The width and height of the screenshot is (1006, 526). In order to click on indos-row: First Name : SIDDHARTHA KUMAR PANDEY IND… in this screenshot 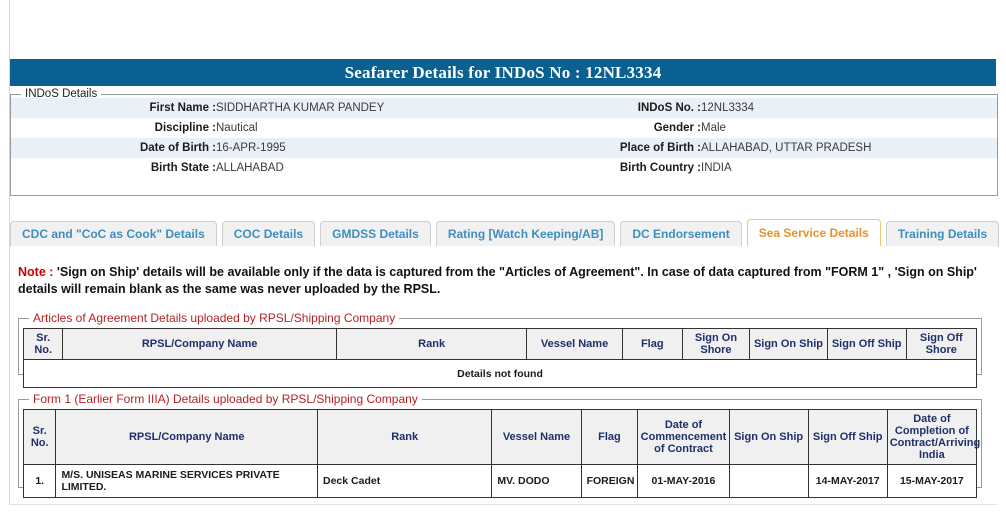, I will do `click(504, 108)`.